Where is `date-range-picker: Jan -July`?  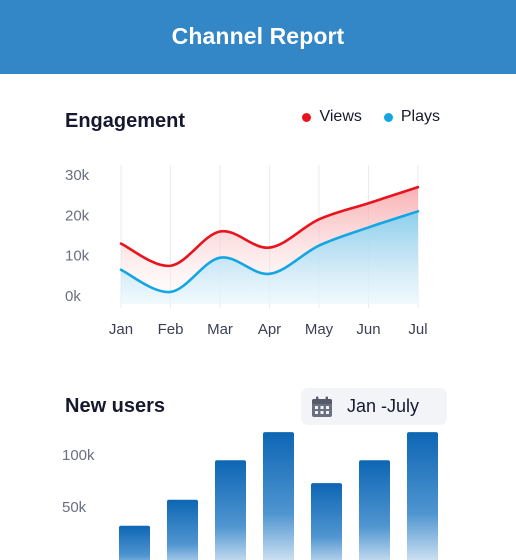 date-range-picker: Jan -July is located at coordinates (374, 406).